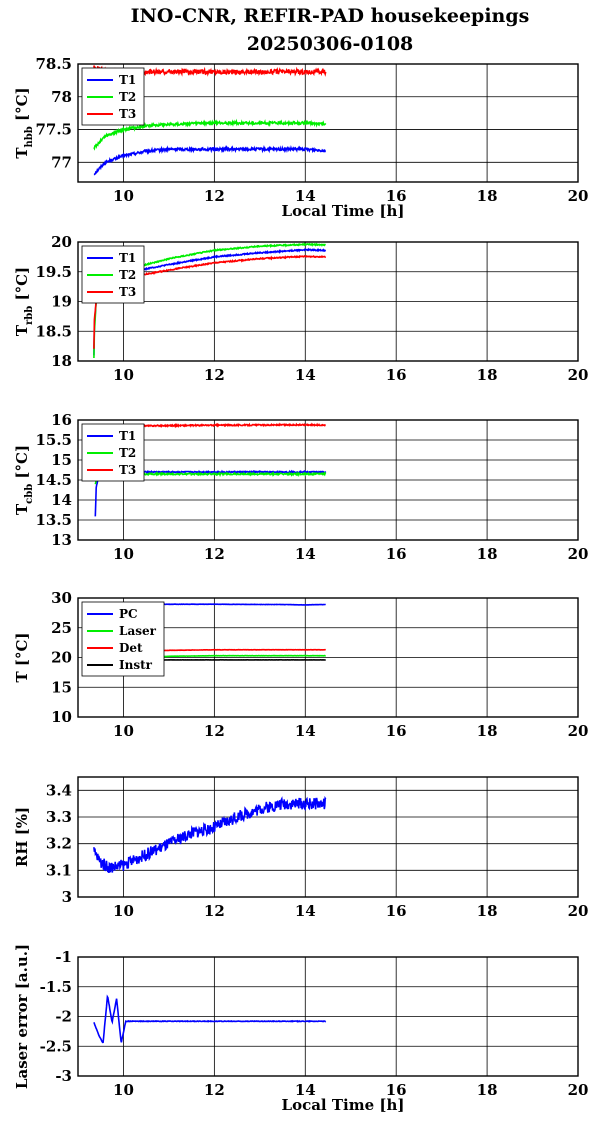  What do you see at coordinates (61, 361) in the screenshot?
I see `y-tick-label: 18` at bounding box center [61, 361].